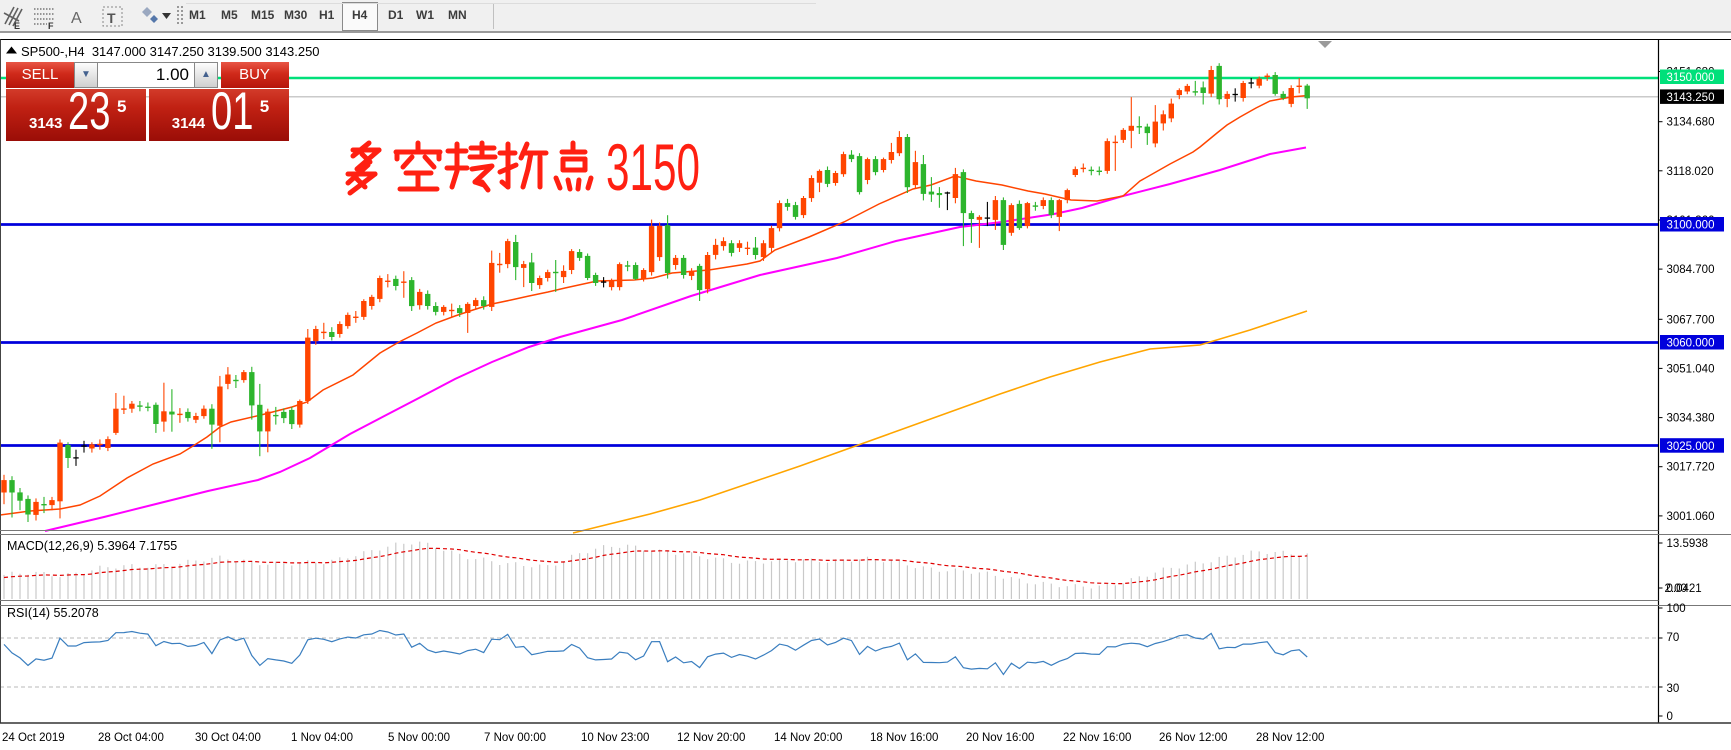 Image resolution: width=1731 pixels, height=750 pixels. Describe the element at coordinates (1673, 638) in the screenshot. I see `svg-text: 70` at that location.